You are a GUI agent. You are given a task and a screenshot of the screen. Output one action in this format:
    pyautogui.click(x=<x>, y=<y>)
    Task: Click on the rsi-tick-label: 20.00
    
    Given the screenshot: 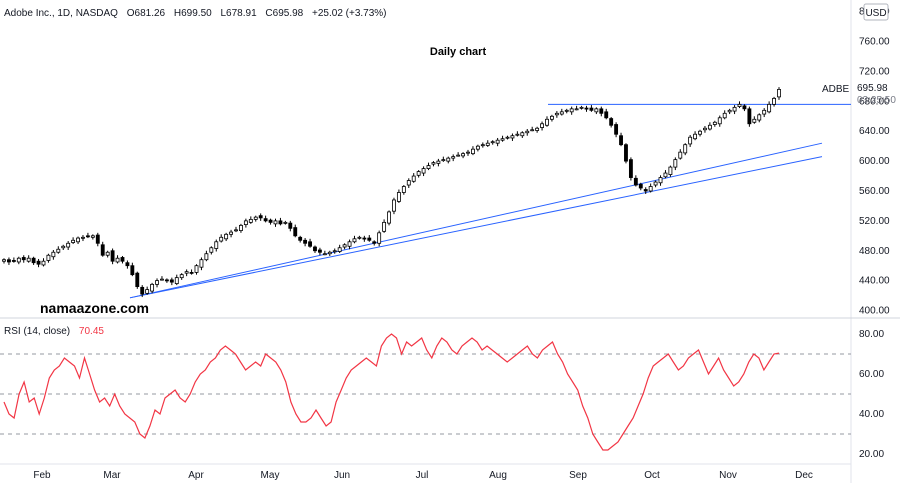 What is the action you would take?
    pyautogui.click(x=871, y=454)
    